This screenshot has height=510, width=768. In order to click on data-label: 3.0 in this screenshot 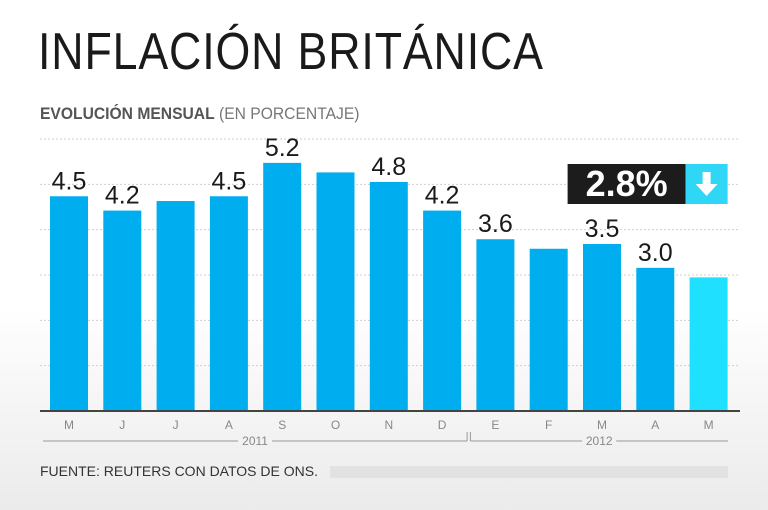, I will do `click(655, 253)`.